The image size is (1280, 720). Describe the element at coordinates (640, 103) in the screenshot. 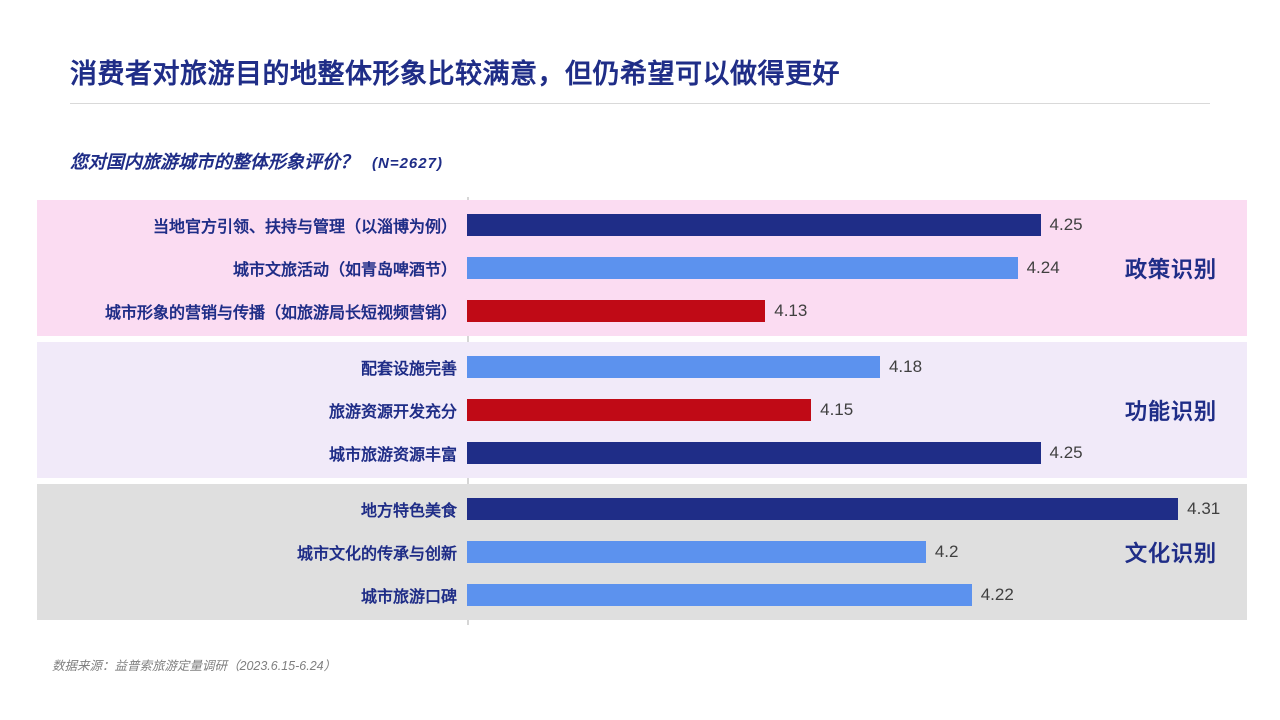

I see `title-divider` at that location.